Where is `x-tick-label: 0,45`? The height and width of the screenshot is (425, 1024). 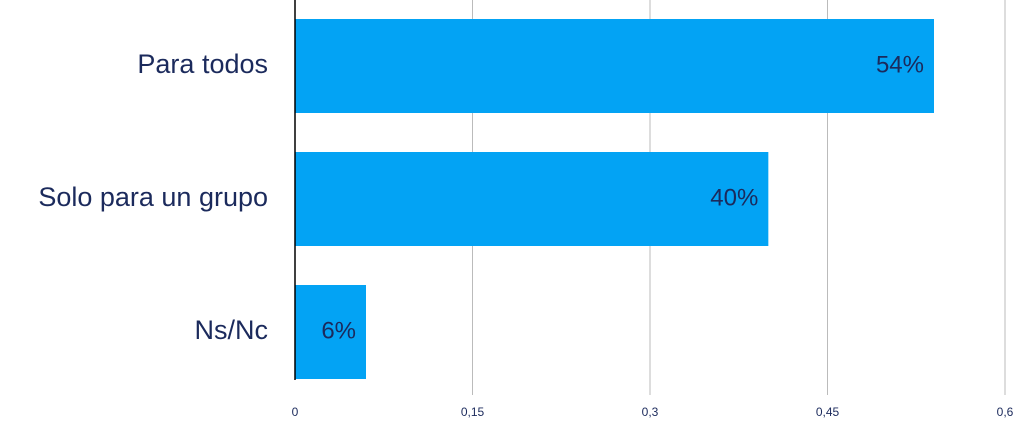 x-tick-label: 0,45 is located at coordinates (828, 412).